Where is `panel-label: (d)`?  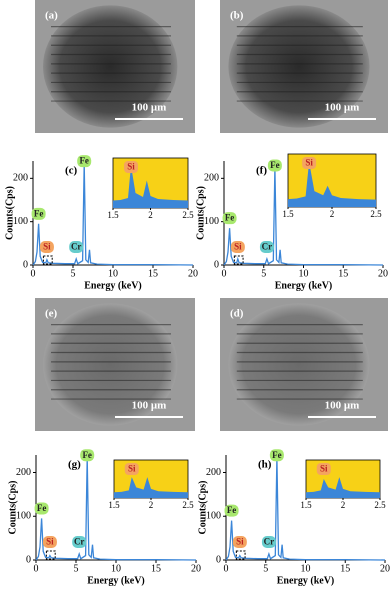 panel-label: (d) is located at coordinates (237, 314).